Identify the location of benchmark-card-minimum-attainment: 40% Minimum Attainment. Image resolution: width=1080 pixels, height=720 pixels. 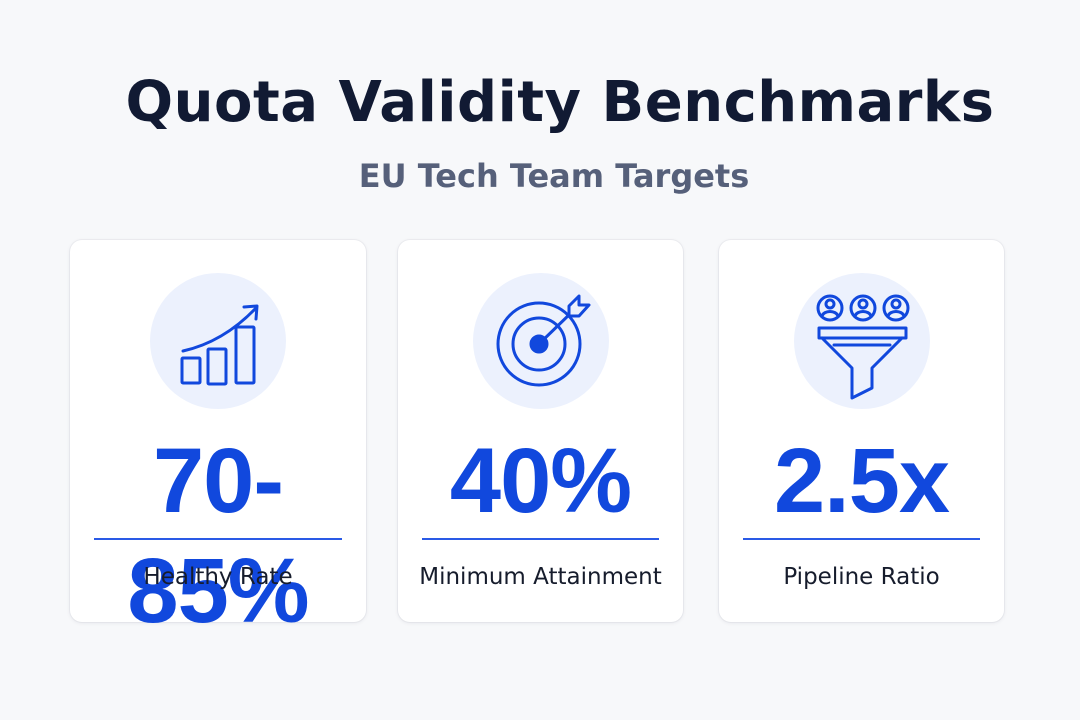
(540, 431).